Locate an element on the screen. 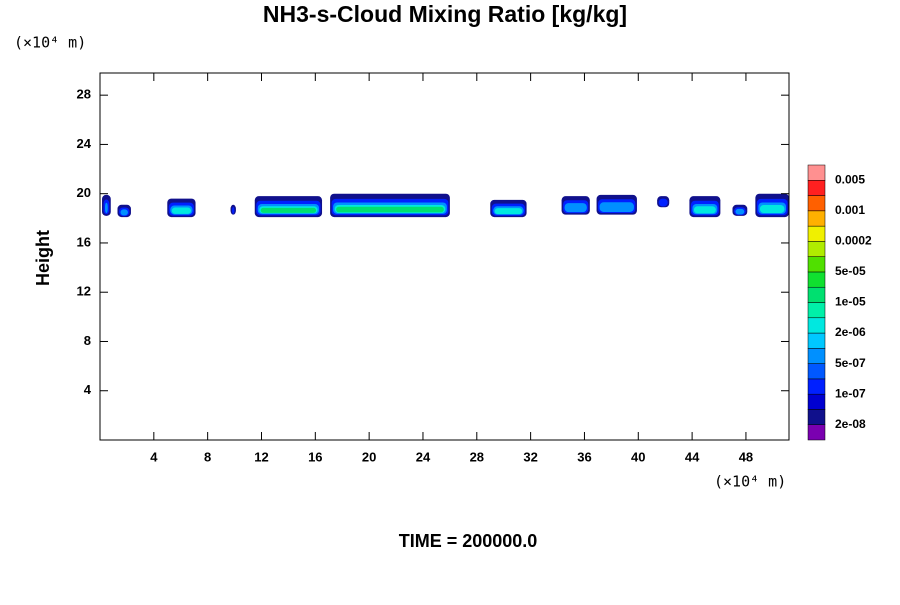 Image resolution: width=900 pixels, height=605 pixels. colorbar-label: 2e-06 is located at coordinates (850, 332).